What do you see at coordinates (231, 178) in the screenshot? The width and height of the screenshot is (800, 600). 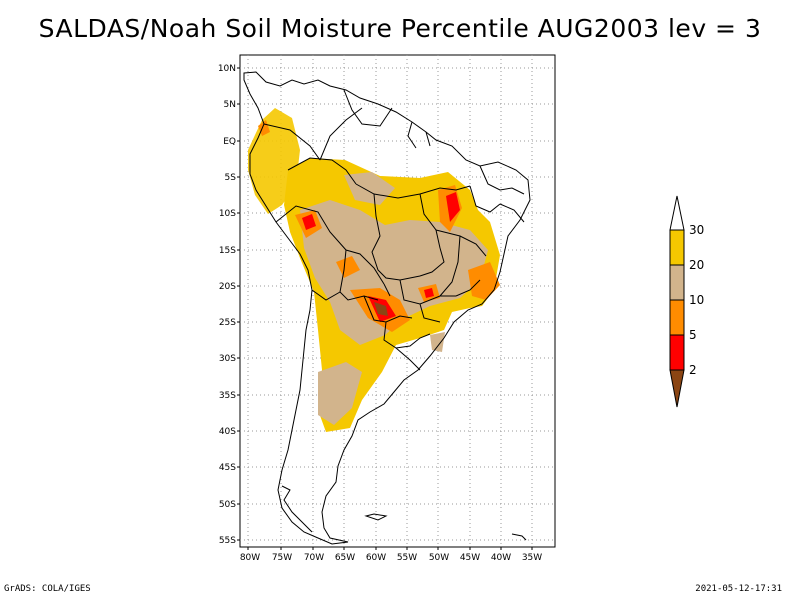 I see `lat-tick-label: 5S` at bounding box center [231, 178].